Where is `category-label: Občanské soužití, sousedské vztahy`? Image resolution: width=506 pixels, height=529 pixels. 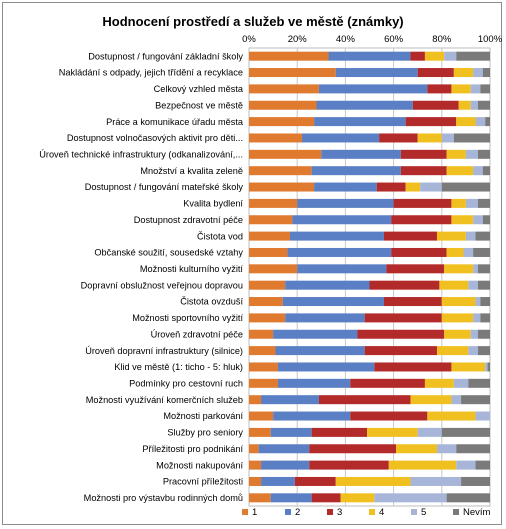
category-label: Občanské soužití, sousedské vztahy is located at coordinates (168, 253).